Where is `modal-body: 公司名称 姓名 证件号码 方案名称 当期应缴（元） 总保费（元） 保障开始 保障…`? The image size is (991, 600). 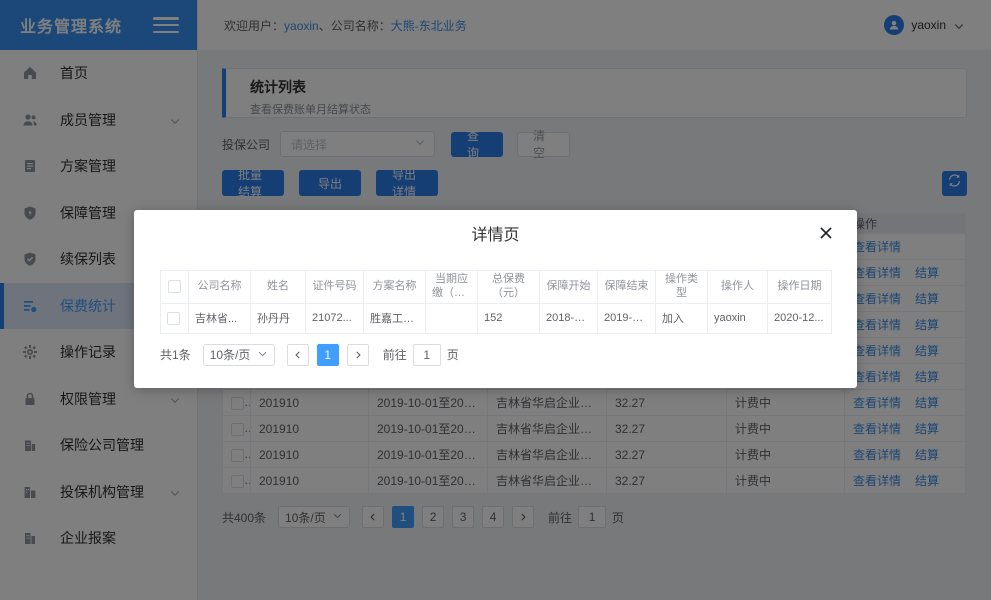 modal-body: 公司名称 姓名 证件号码 方案名称 当期应缴（元） 总保费（元） 保障开始 保障… is located at coordinates (495, 311).